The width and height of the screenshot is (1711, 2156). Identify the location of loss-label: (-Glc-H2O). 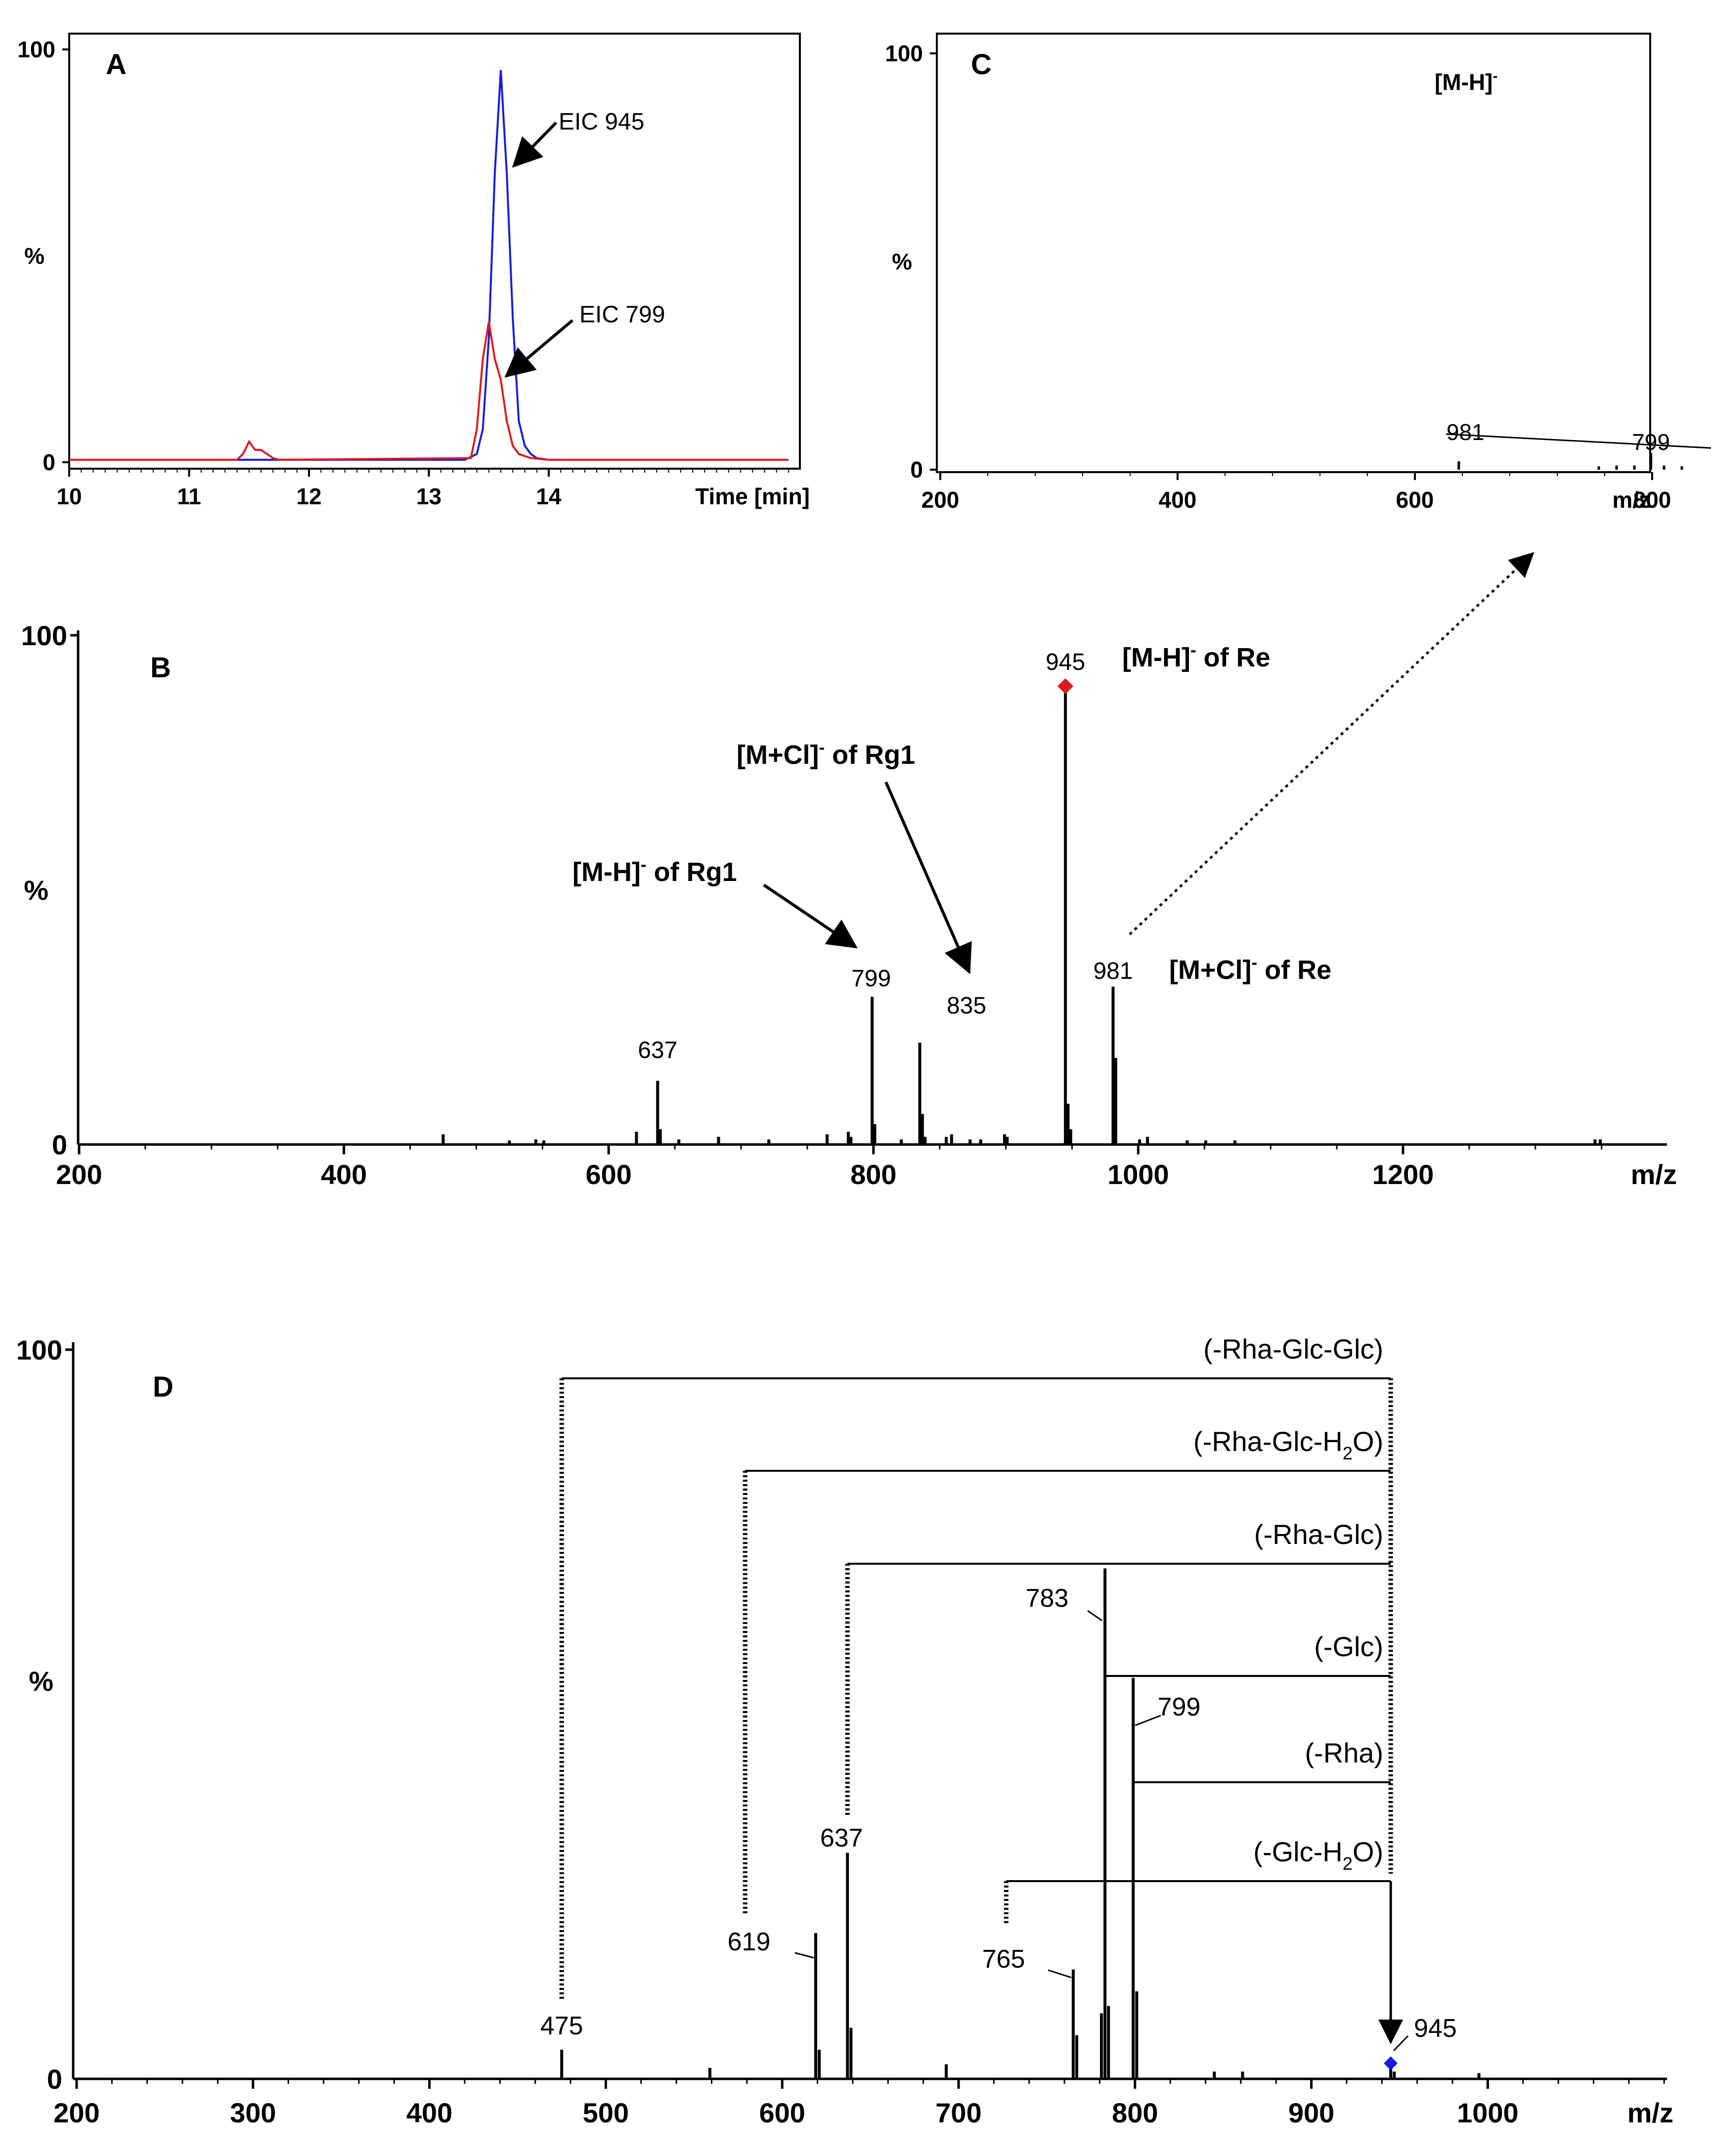
(1318, 1855).